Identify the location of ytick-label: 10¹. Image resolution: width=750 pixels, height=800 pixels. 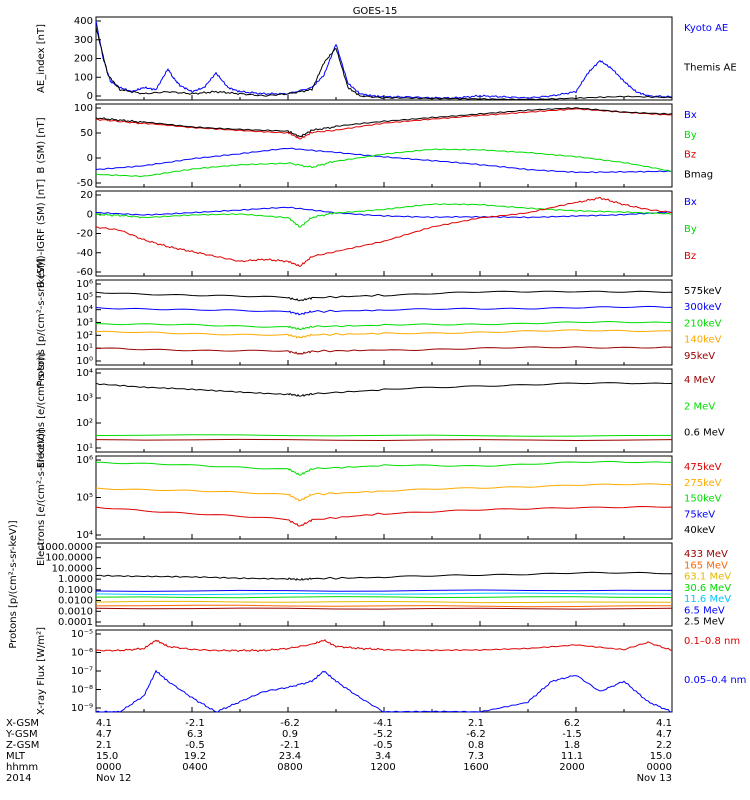
(84, 448).